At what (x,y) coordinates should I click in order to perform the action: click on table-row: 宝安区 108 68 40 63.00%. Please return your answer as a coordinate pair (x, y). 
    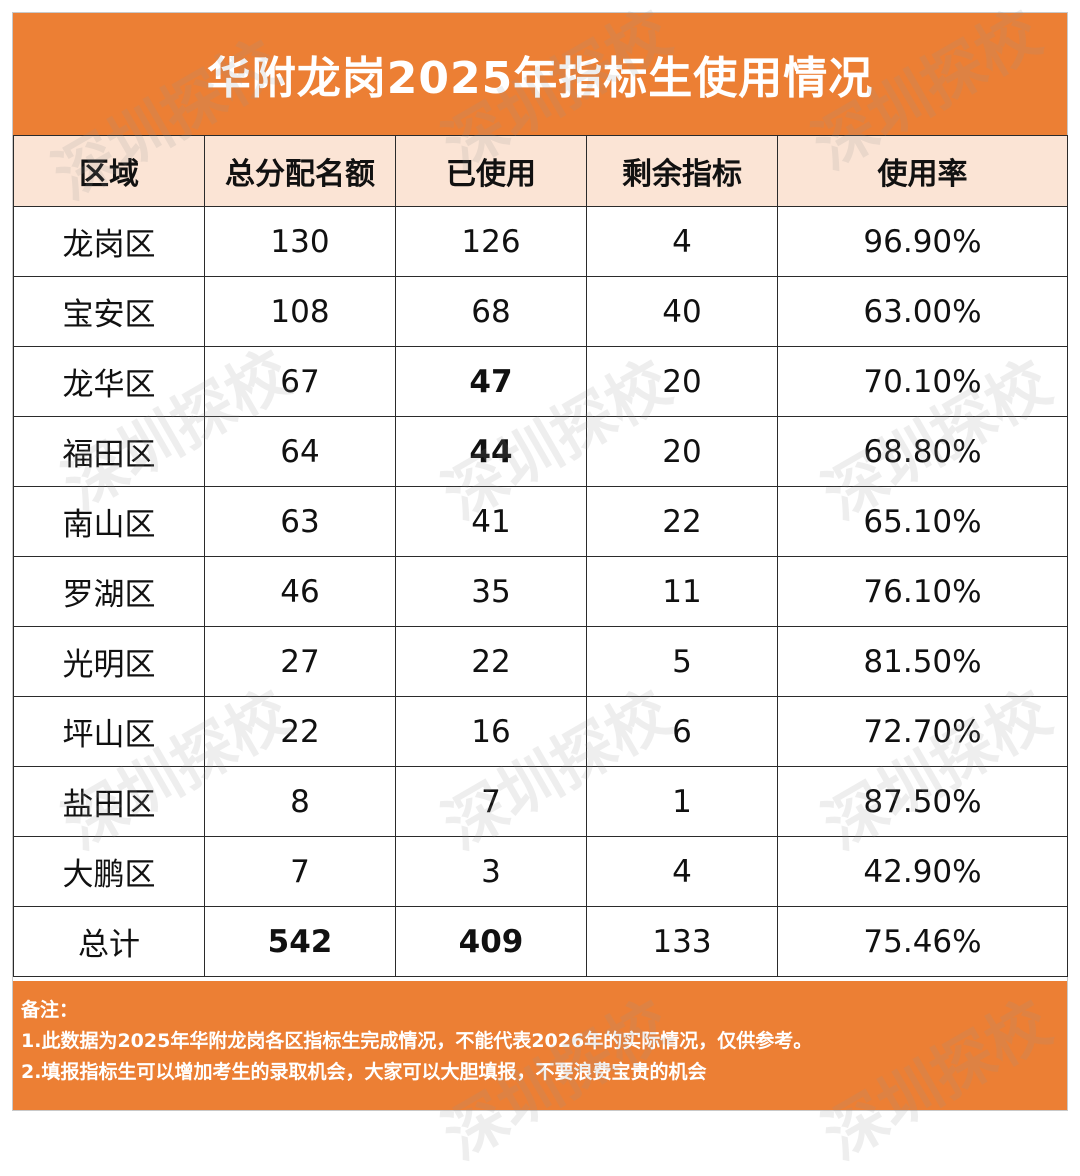
    Looking at the image, I should click on (540, 311).